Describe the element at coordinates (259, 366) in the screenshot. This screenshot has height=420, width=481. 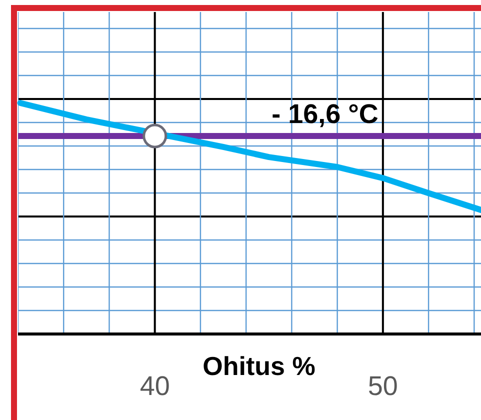
I see `x-axis-title: Ohitus %` at that location.